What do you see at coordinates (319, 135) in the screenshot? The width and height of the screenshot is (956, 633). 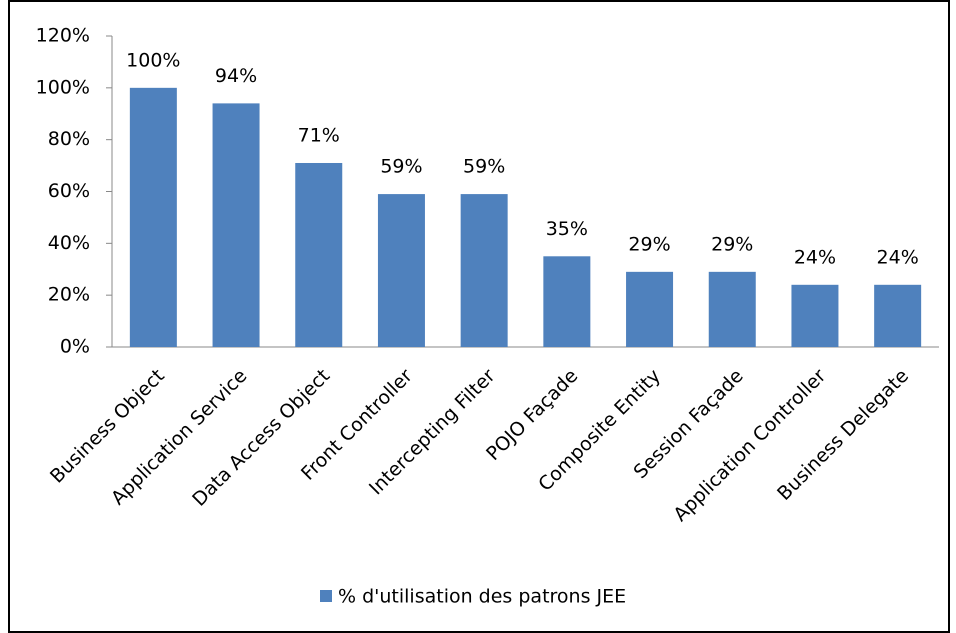 I see `data-label: 71%` at bounding box center [319, 135].